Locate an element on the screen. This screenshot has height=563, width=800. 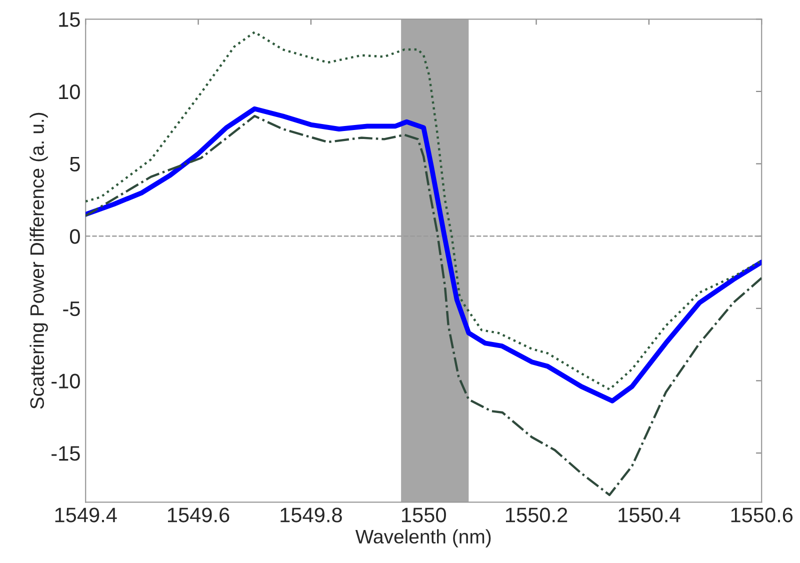
x-tick-label: 1549.8 is located at coordinates (311, 515).